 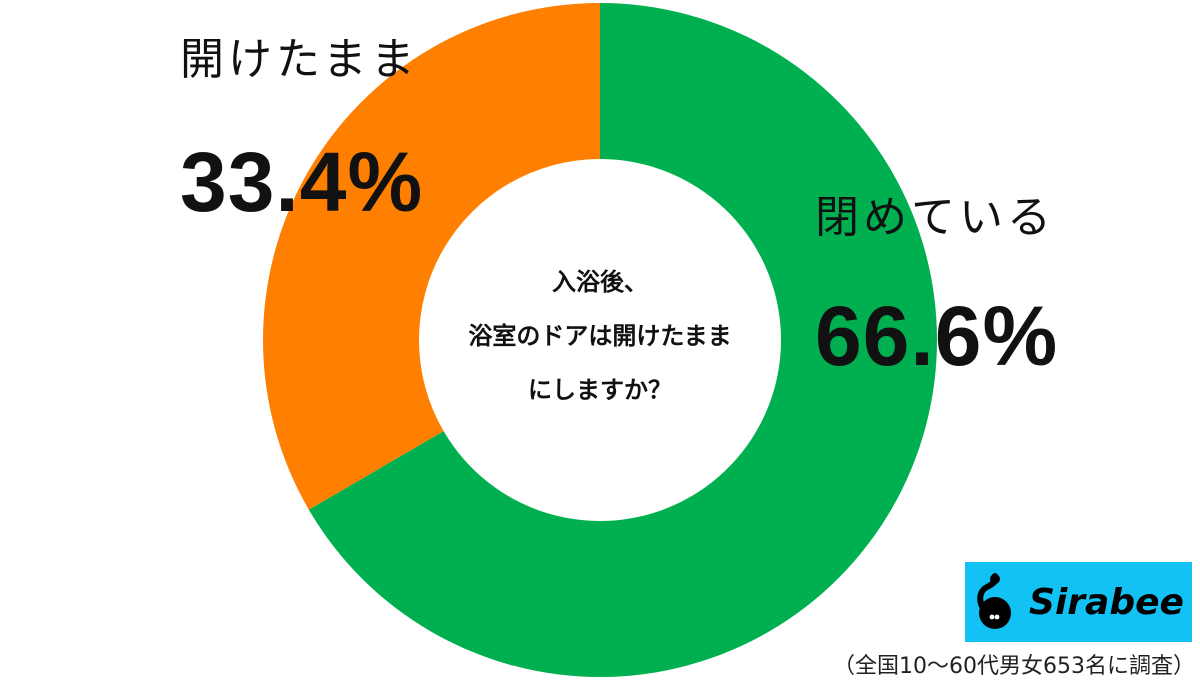 I want to click on question-line-3: にしますか？, so click(x=600, y=390).